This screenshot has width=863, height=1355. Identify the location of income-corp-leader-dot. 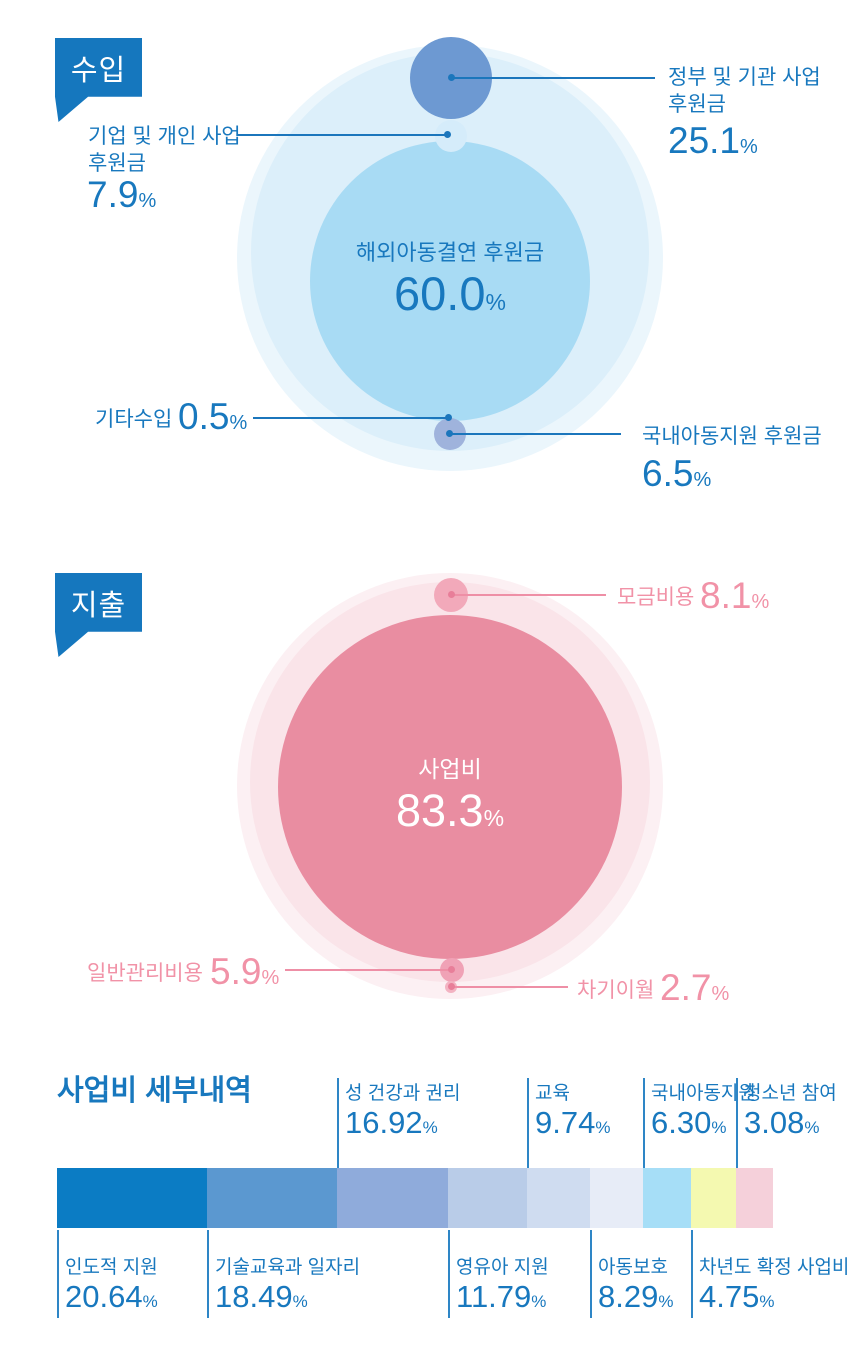
(447, 134).